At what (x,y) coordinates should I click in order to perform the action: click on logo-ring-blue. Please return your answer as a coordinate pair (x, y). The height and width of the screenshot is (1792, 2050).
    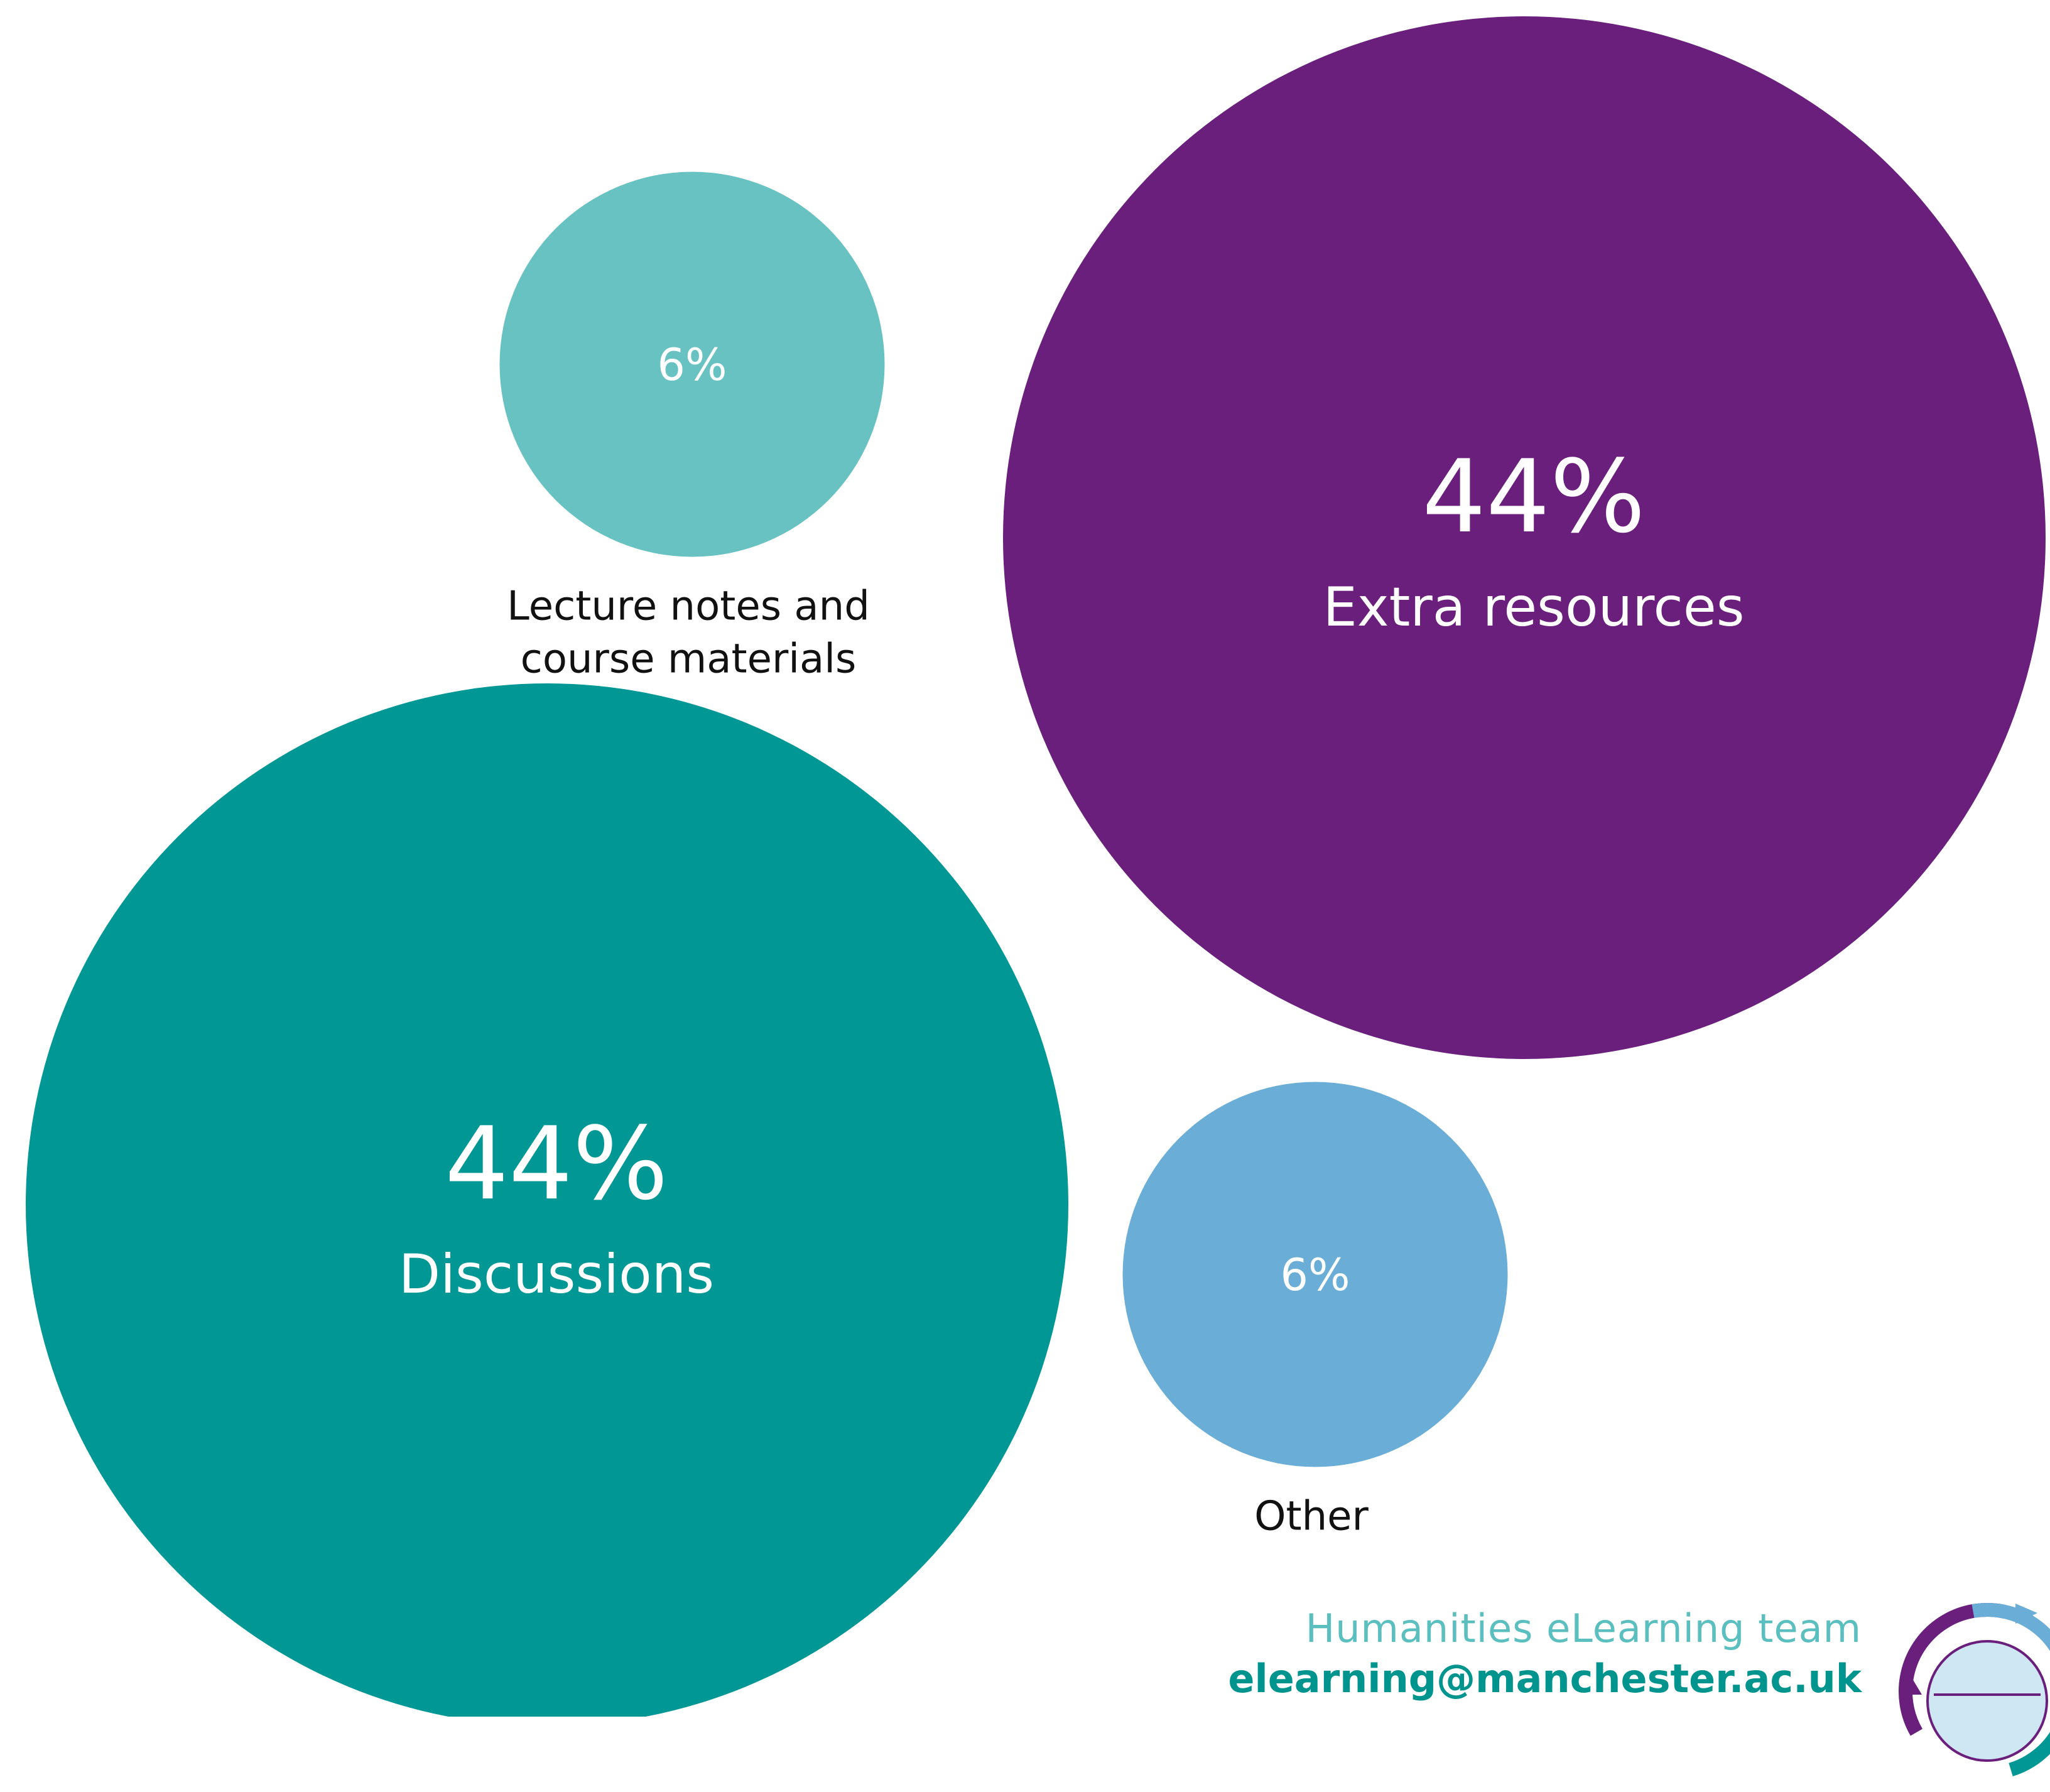
    Looking at the image, I should click on (1974, 1691).